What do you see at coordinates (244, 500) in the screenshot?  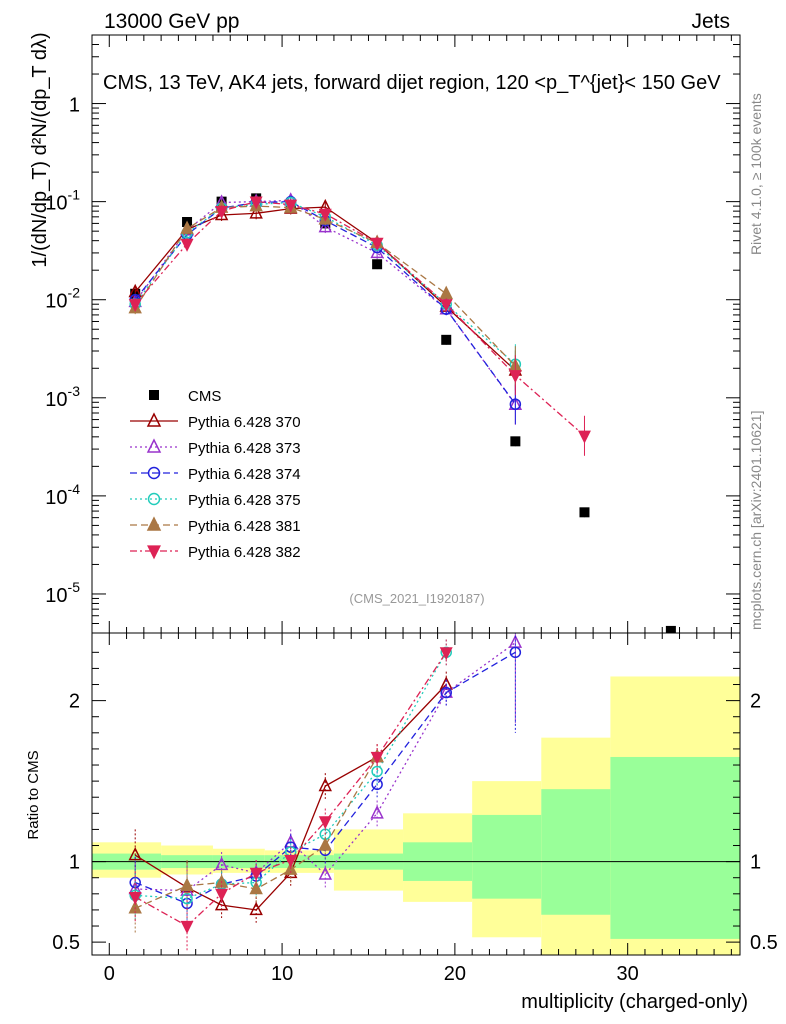 I see `legend-label: Pythia 6.428 375` at bounding box center [244, 500].